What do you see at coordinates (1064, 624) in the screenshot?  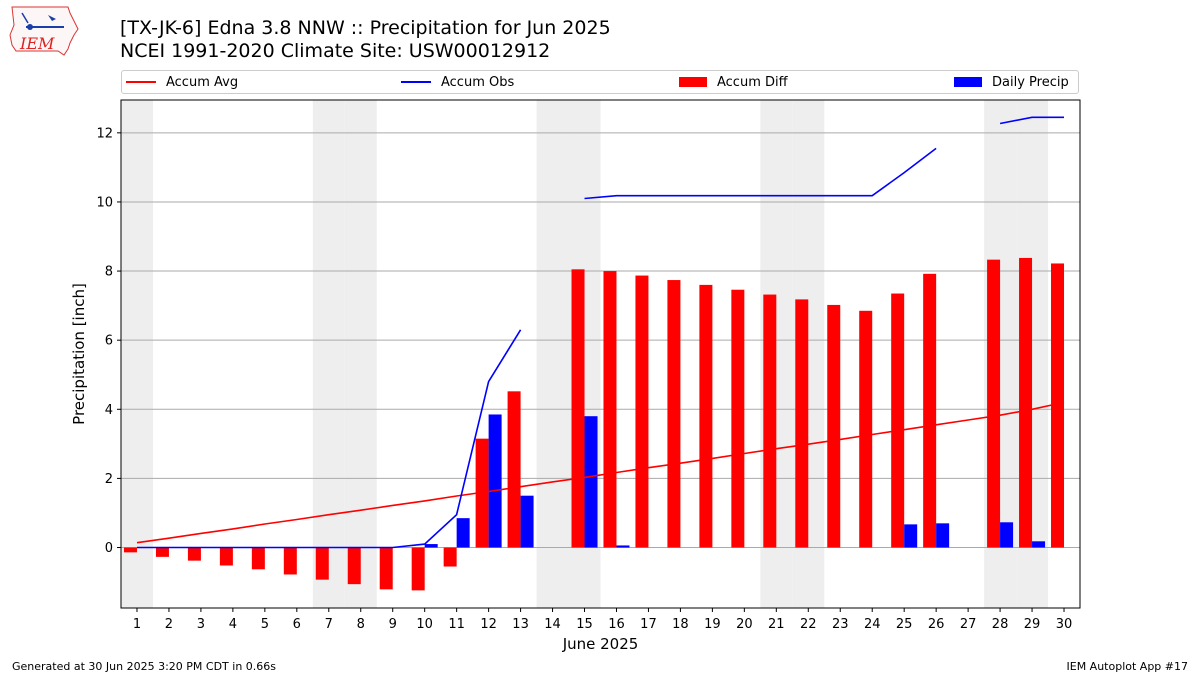 I see `x-tick-label: 30` at bounding box center [1064, 624].